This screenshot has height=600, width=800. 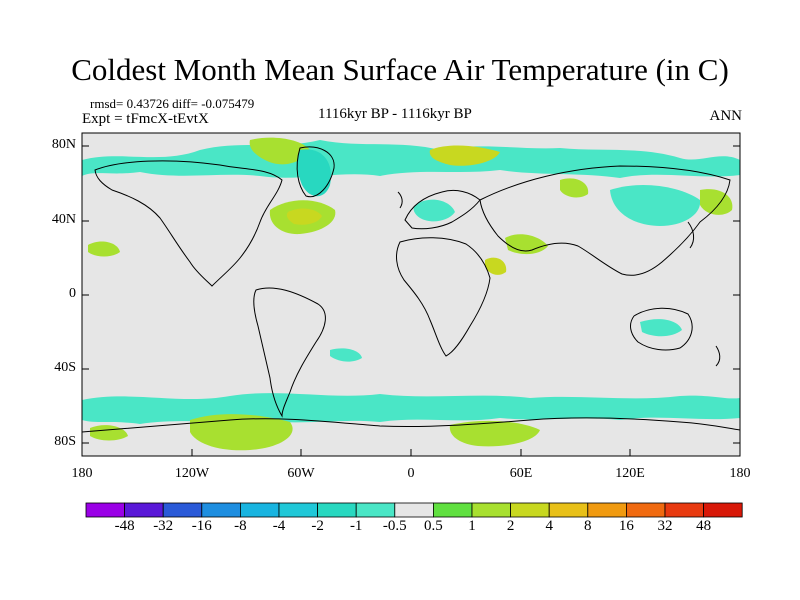 What do you see at coordinates (434, 210) in the screenshot?
I see `region-europe-cool` at bounding box center [434, 210].